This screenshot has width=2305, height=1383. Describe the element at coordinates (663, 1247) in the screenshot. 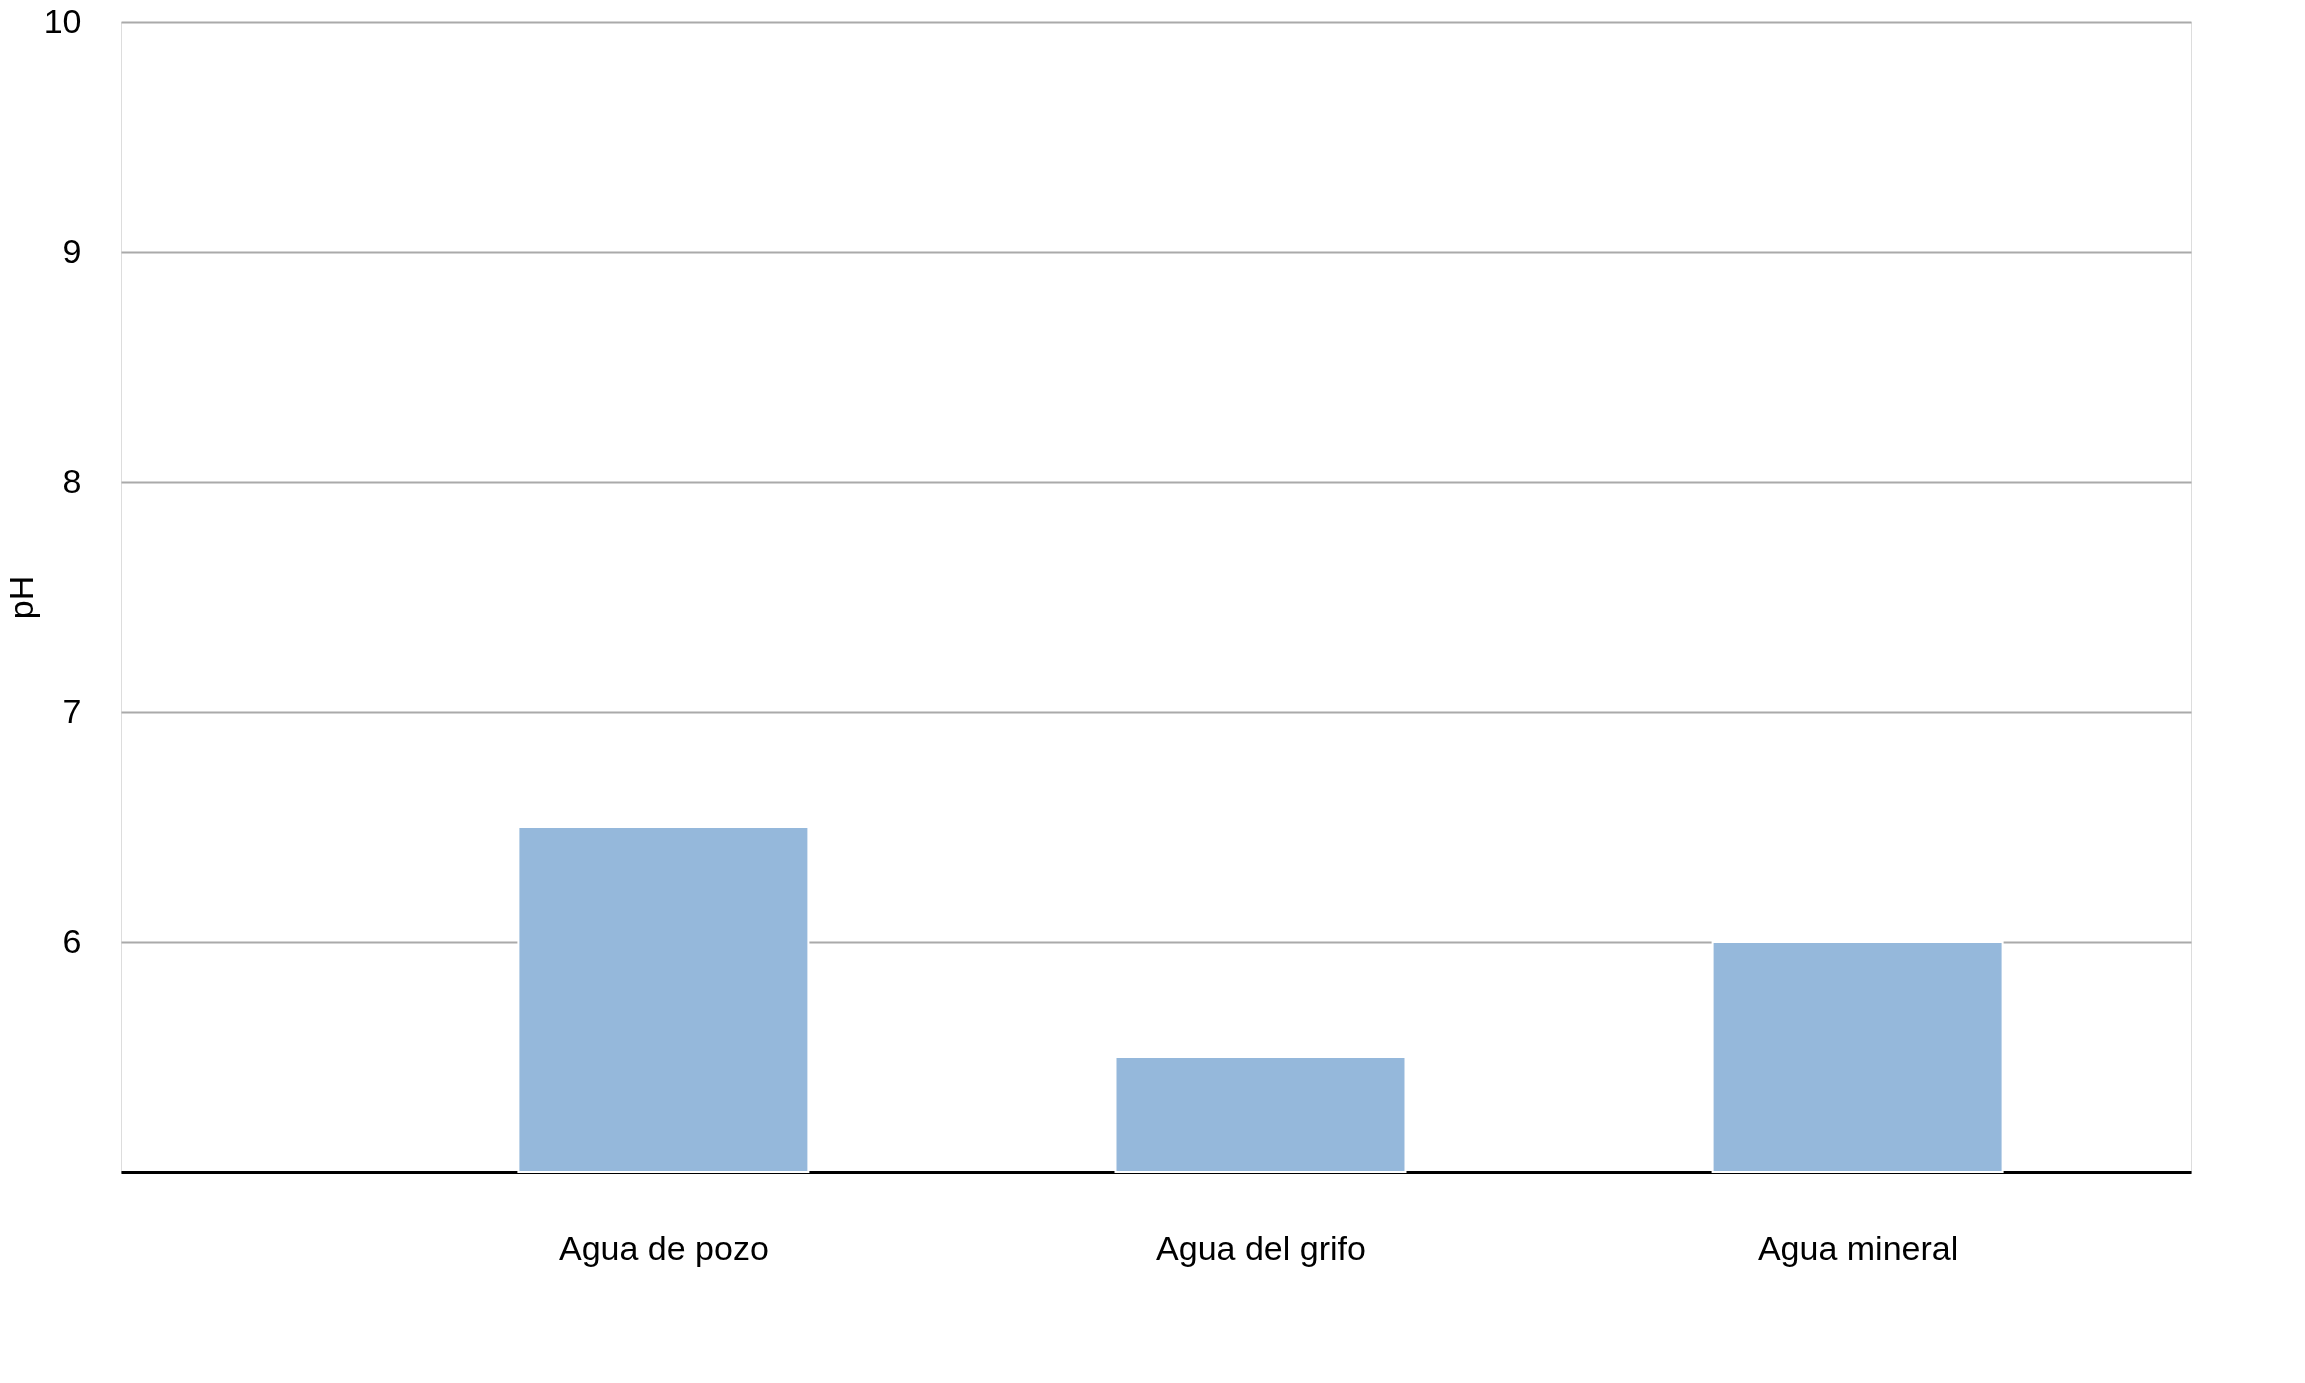

I see `x-tick-label: Agua de pozo` at that location.